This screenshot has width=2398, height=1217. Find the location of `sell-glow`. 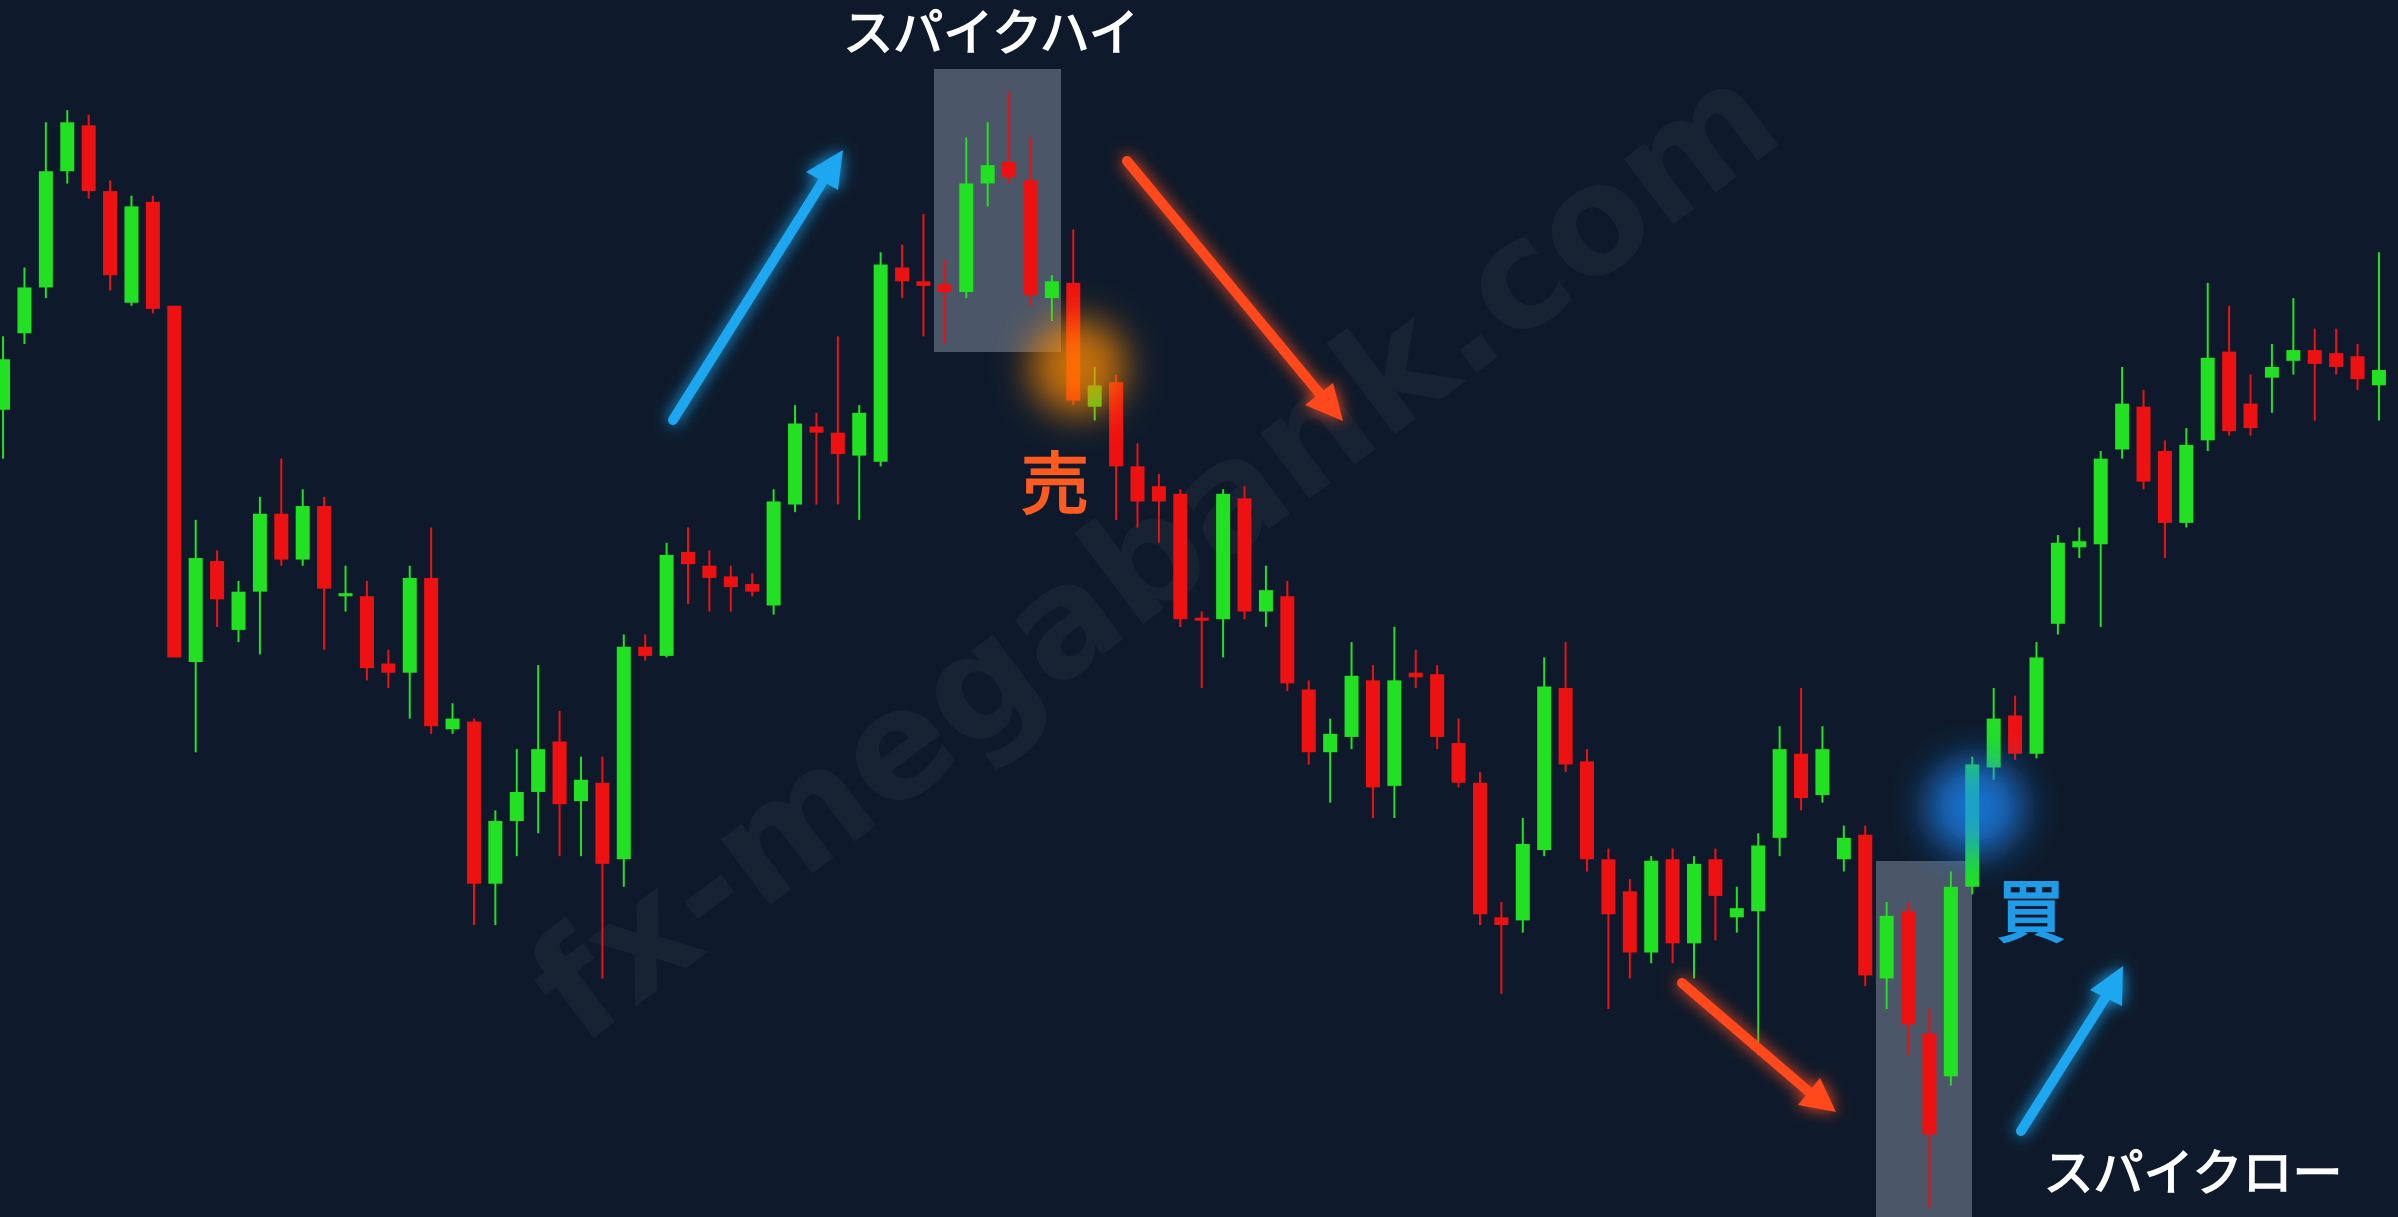

sell-glow is located at coordinates (1078, 367).